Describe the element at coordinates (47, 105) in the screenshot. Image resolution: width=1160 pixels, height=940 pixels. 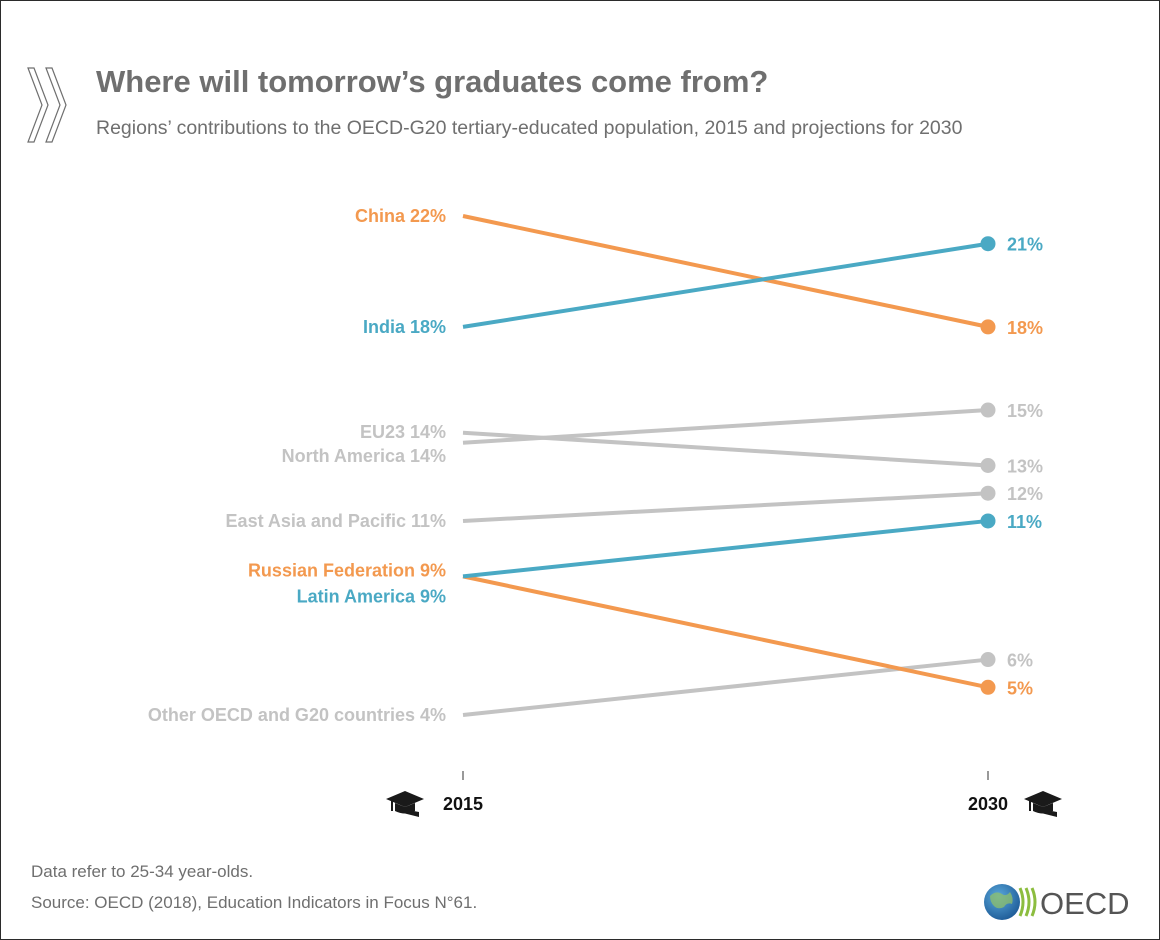
I see `double-chevron-icon` at that location.